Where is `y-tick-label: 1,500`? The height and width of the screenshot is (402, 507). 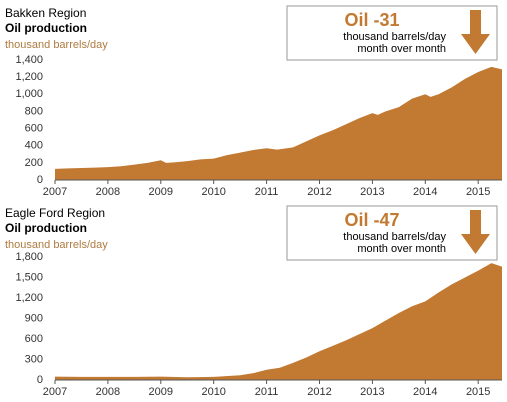 y-tick-label: 1,500 is located at coordinates (29, 277).